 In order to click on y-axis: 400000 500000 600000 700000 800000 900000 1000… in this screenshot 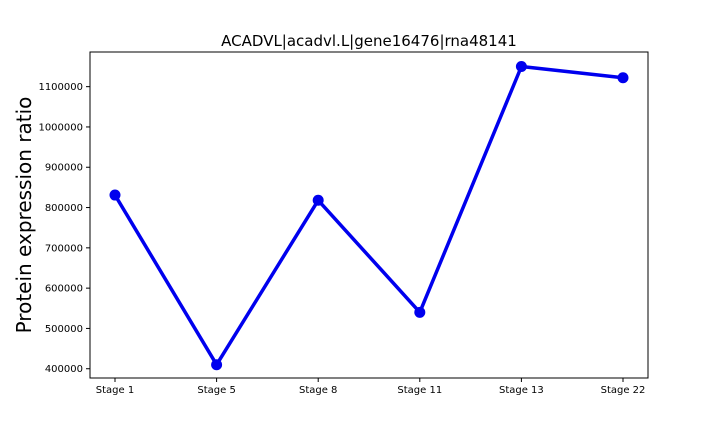, I will do `click(64, 228)`.